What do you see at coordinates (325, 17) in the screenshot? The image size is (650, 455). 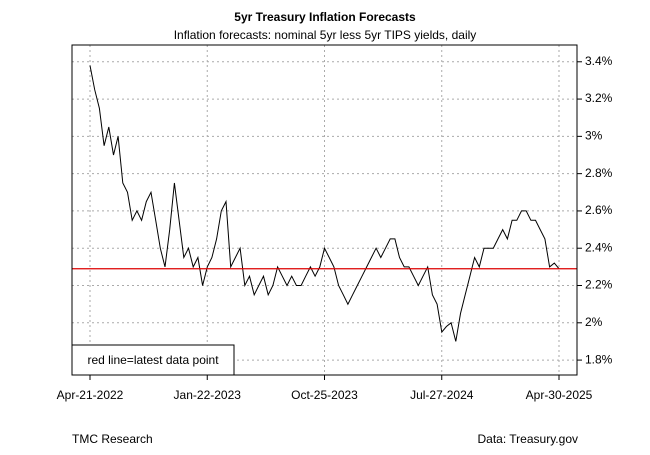 I see `chart-title: 5yr Treasury Inflation Forecasts` at bounding box center [325, 17].